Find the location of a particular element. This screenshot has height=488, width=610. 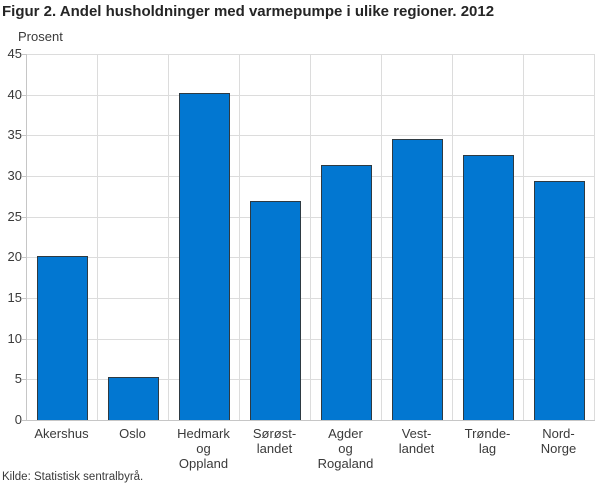

x-label-line: lag is located at coordinates (487, 448).